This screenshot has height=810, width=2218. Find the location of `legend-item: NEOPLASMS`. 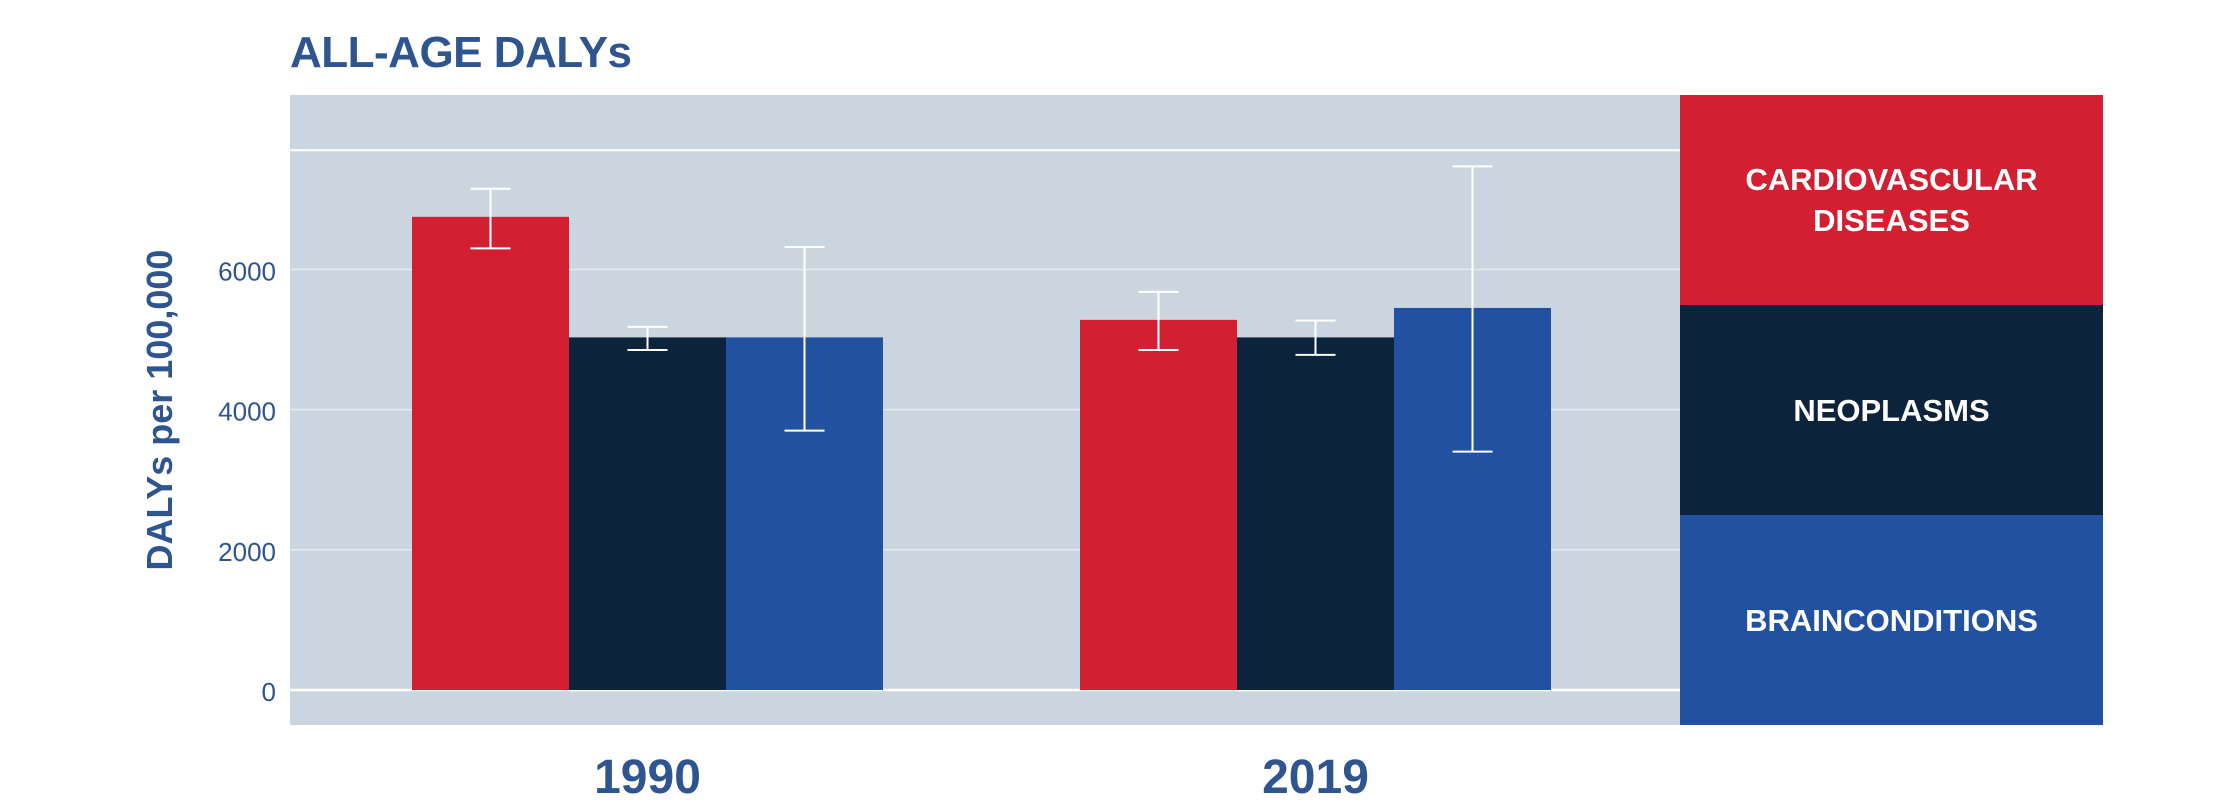

legend-item: NEOPLASMS is located at coordinates (1891, 410).